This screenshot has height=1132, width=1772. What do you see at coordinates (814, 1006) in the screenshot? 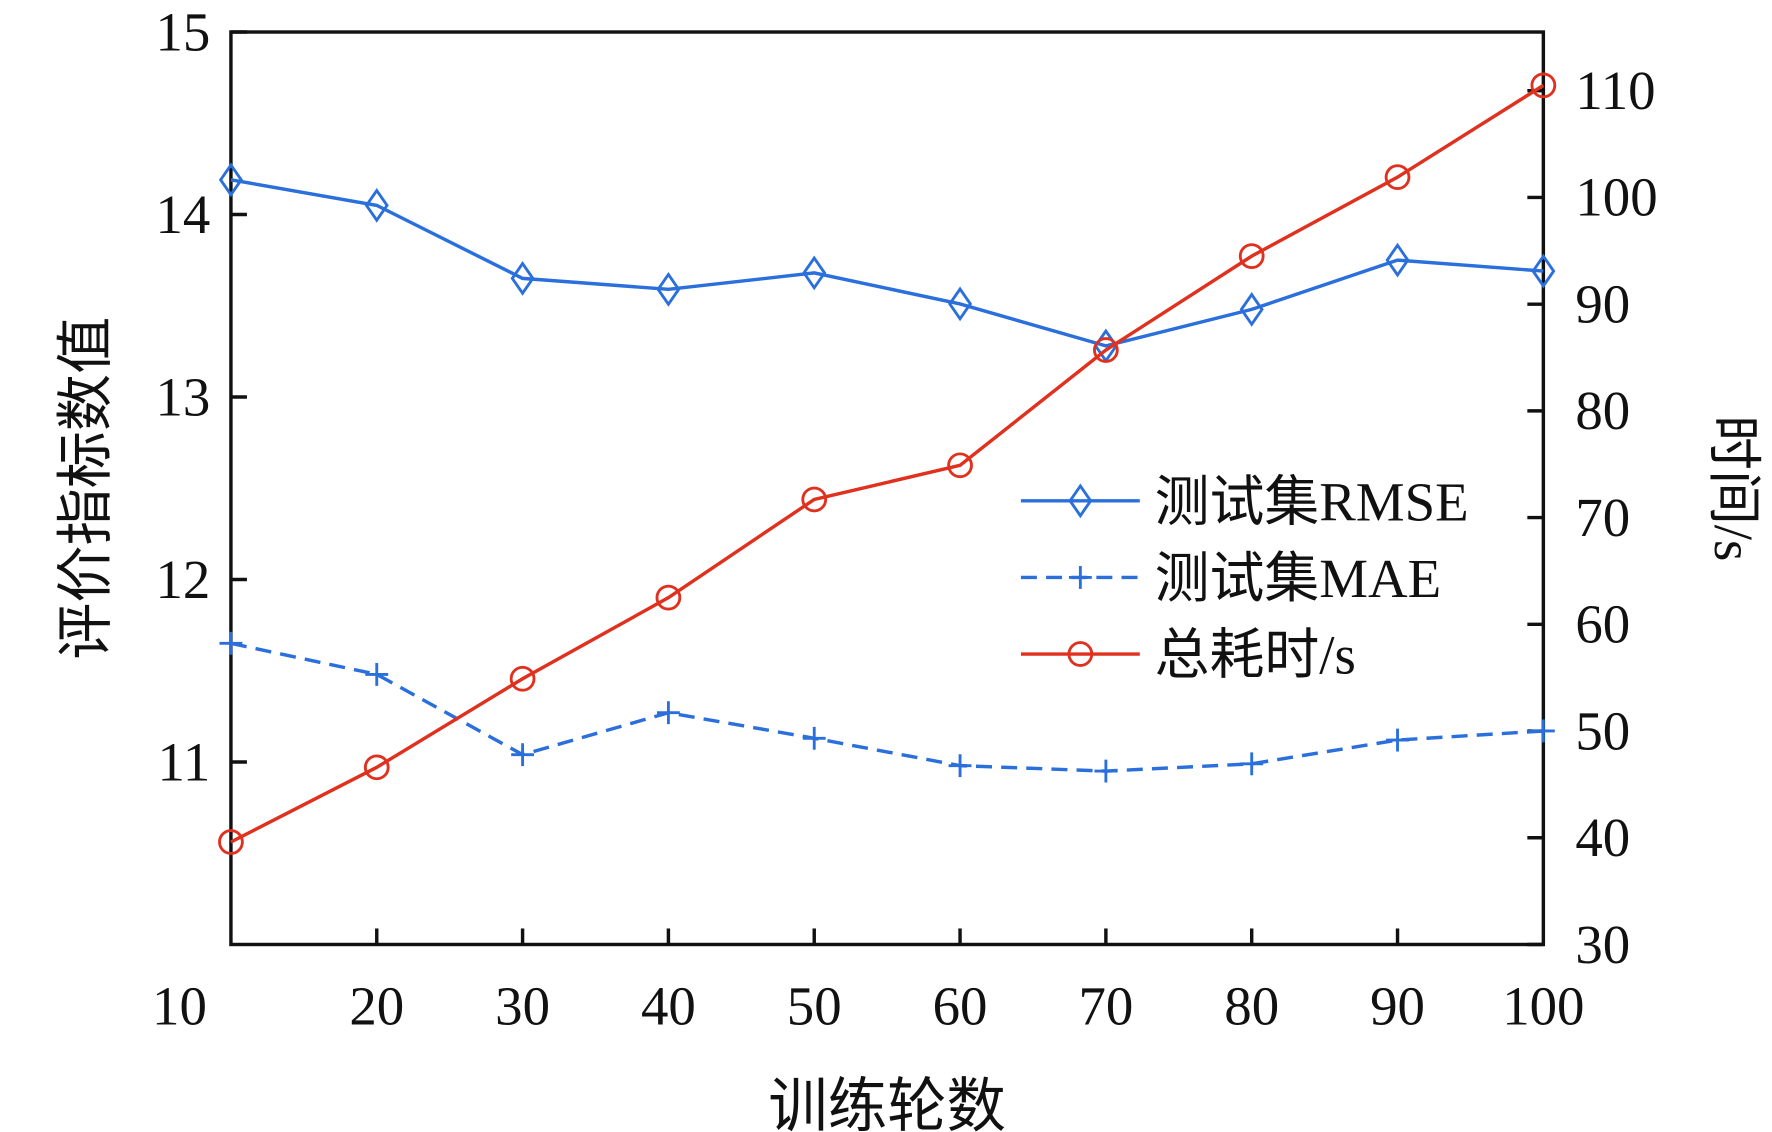
I see `x-tick-label: 50` at bounding box center [814, 1006].